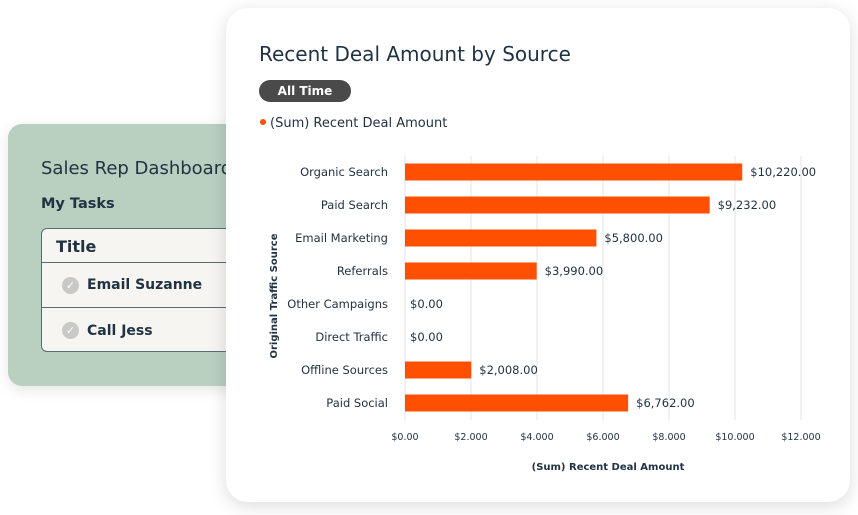 The height and width of the screenshot is (515, 858). I want to click on x-tick-label: $10.000, so click(734, 437).